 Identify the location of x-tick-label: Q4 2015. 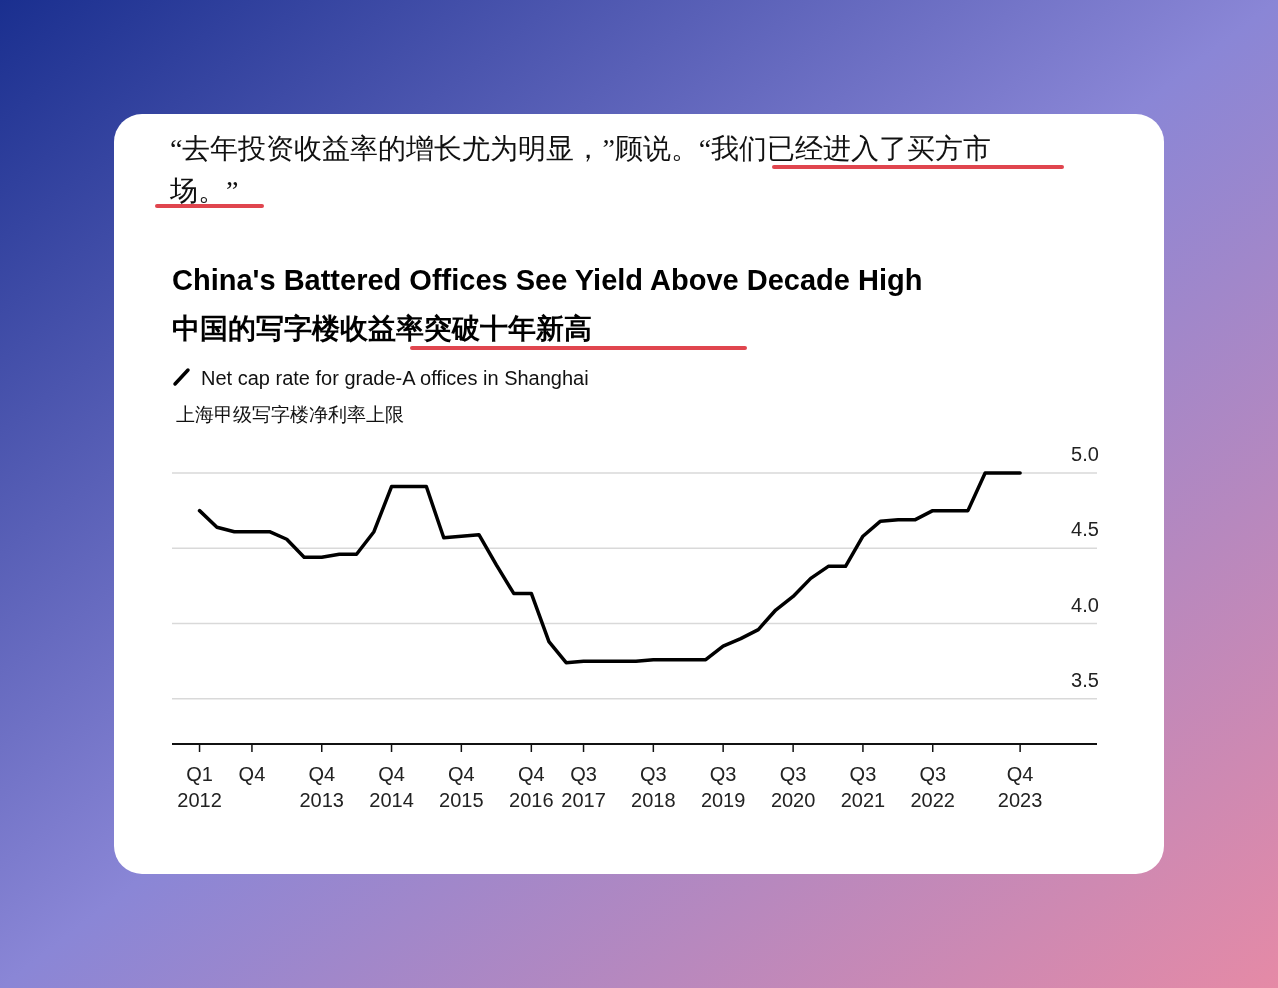
(461, 787).